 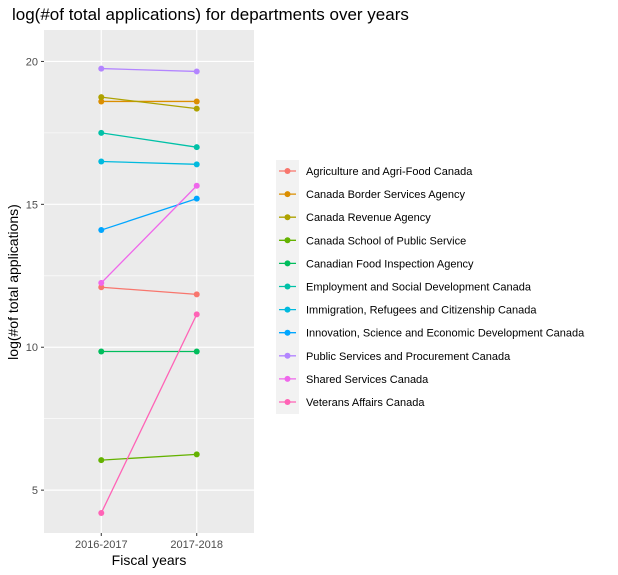 What do you see at coordinates (390, 264) in the screenshot?
I see `legend-label: Canadian Food Inspection Agency` at bounding box center [390, 264].